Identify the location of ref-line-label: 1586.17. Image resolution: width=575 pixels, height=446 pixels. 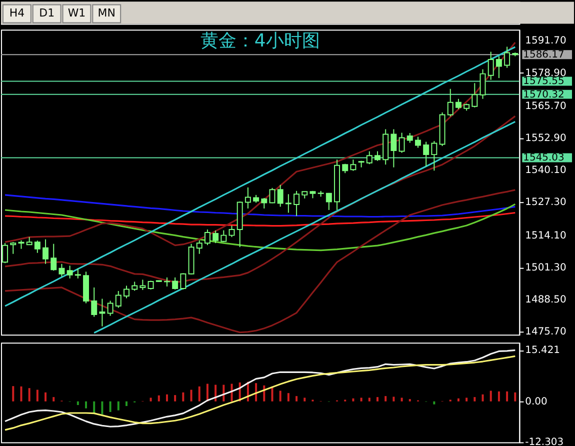
(543, 55).